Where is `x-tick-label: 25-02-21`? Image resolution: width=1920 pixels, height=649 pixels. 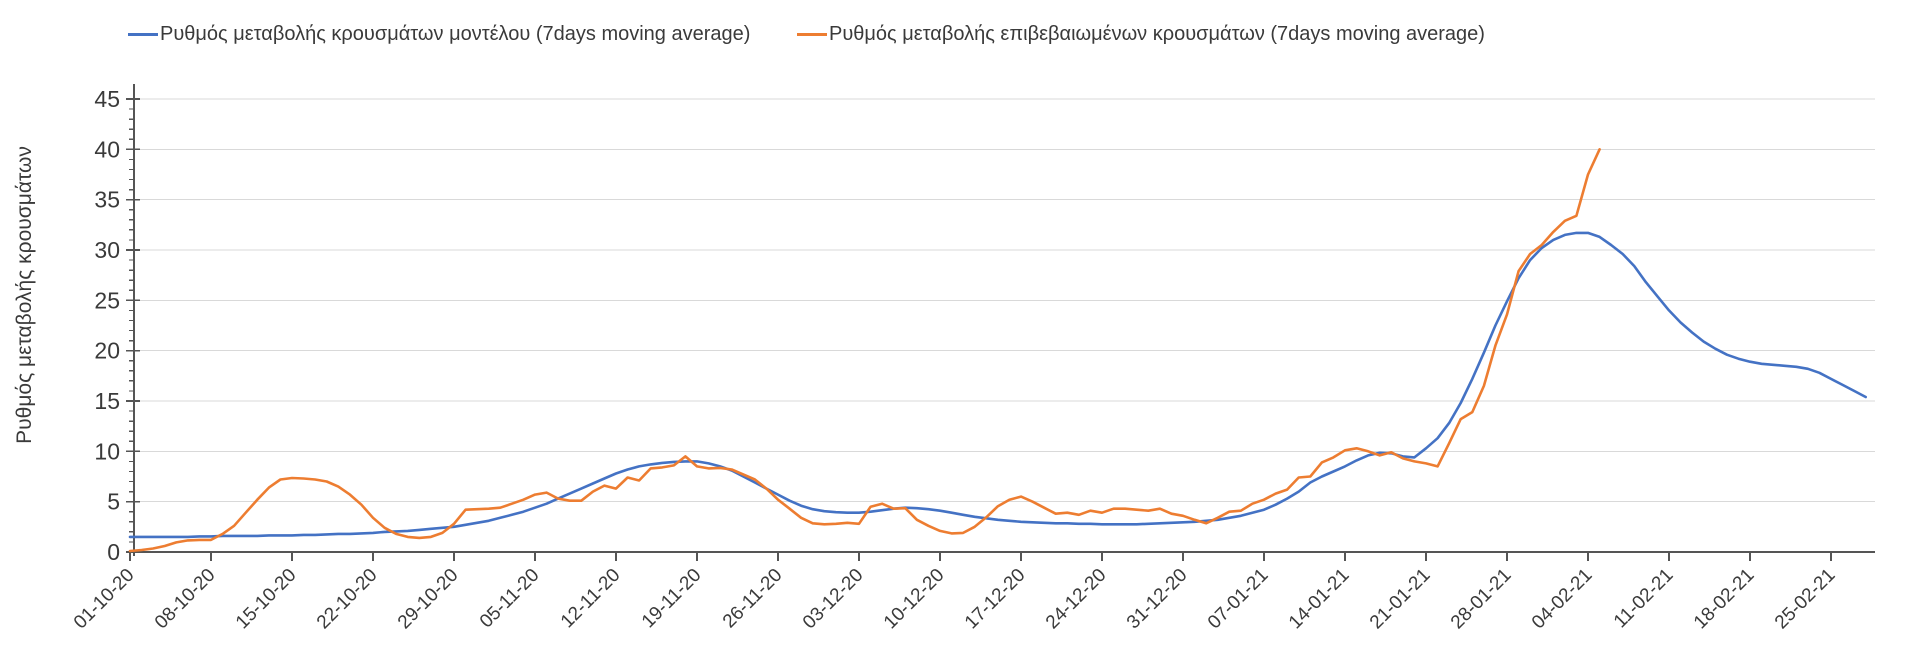
x-tick-label: 25-02-21 is located at coordinates (1805, 599).